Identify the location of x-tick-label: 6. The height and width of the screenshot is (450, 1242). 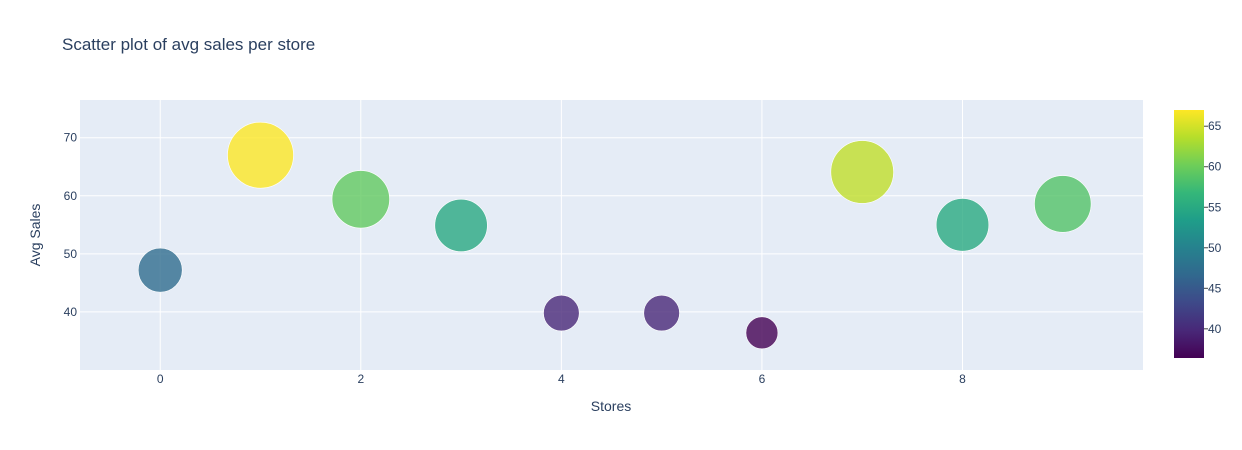
(762, 379).